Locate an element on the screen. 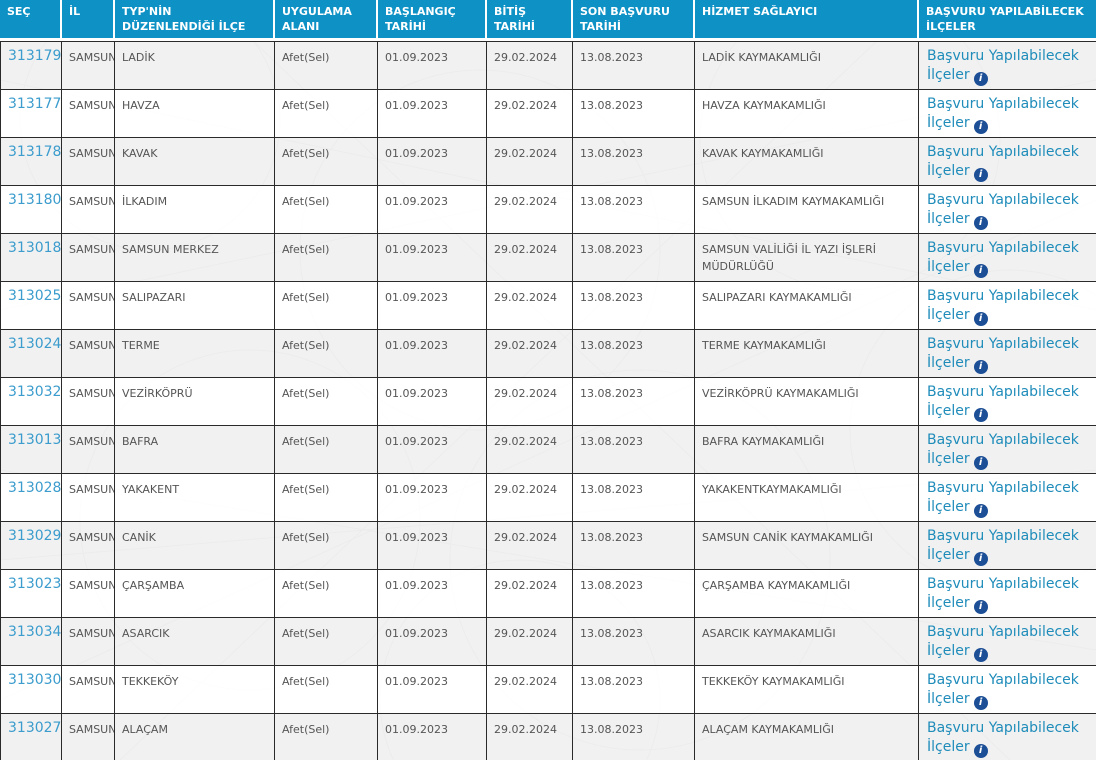 Image resolution: width=1096 pixels, height=760 pixels. district-cell: YAKAKENT is located at coordinates (195, 497).